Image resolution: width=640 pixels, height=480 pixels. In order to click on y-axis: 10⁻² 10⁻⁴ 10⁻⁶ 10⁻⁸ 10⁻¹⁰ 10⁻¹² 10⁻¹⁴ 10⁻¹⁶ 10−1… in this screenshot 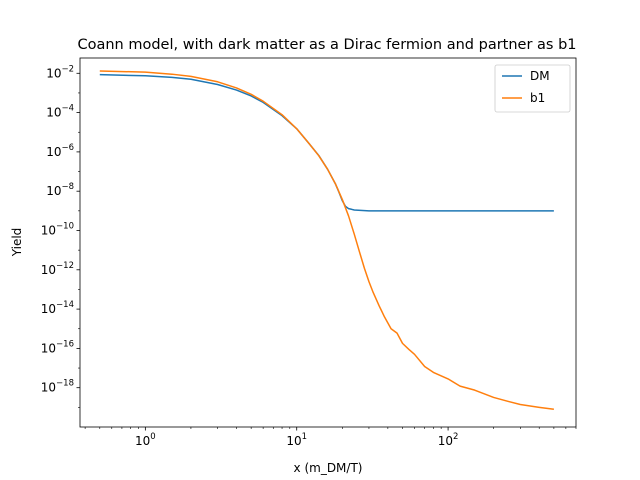, I will do `click(60, 236)`.